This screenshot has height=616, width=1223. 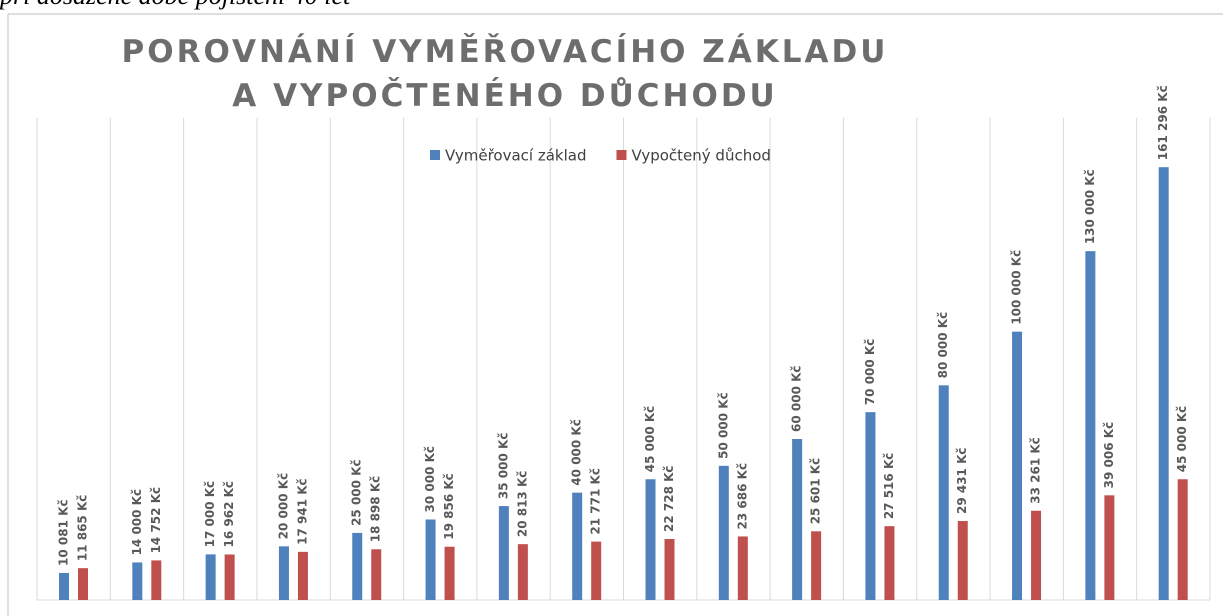 What do you see at coordinates (283, 506) in the screenshot?
I see `data-label: 20 000 Kč` at bounding box center [283, 506].